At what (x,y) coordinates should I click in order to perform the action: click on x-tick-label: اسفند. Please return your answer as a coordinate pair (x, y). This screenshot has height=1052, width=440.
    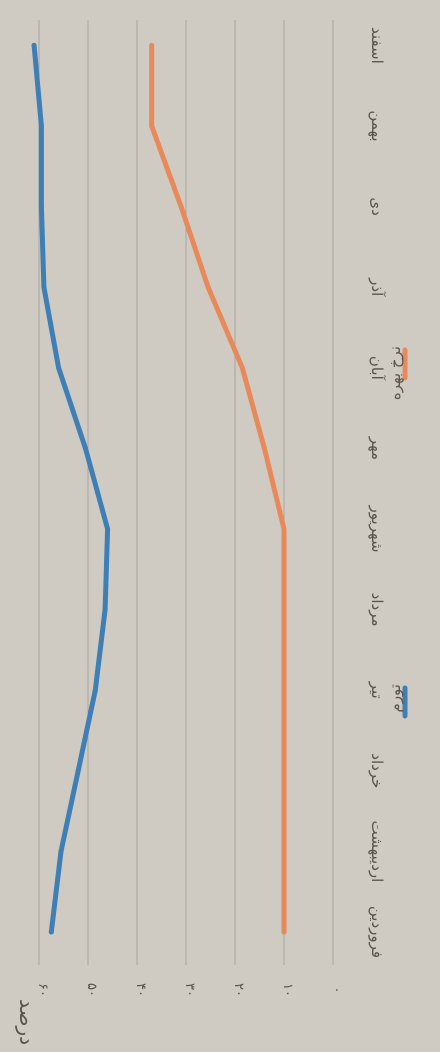
    Looking at the image, I should click on (377, 45).